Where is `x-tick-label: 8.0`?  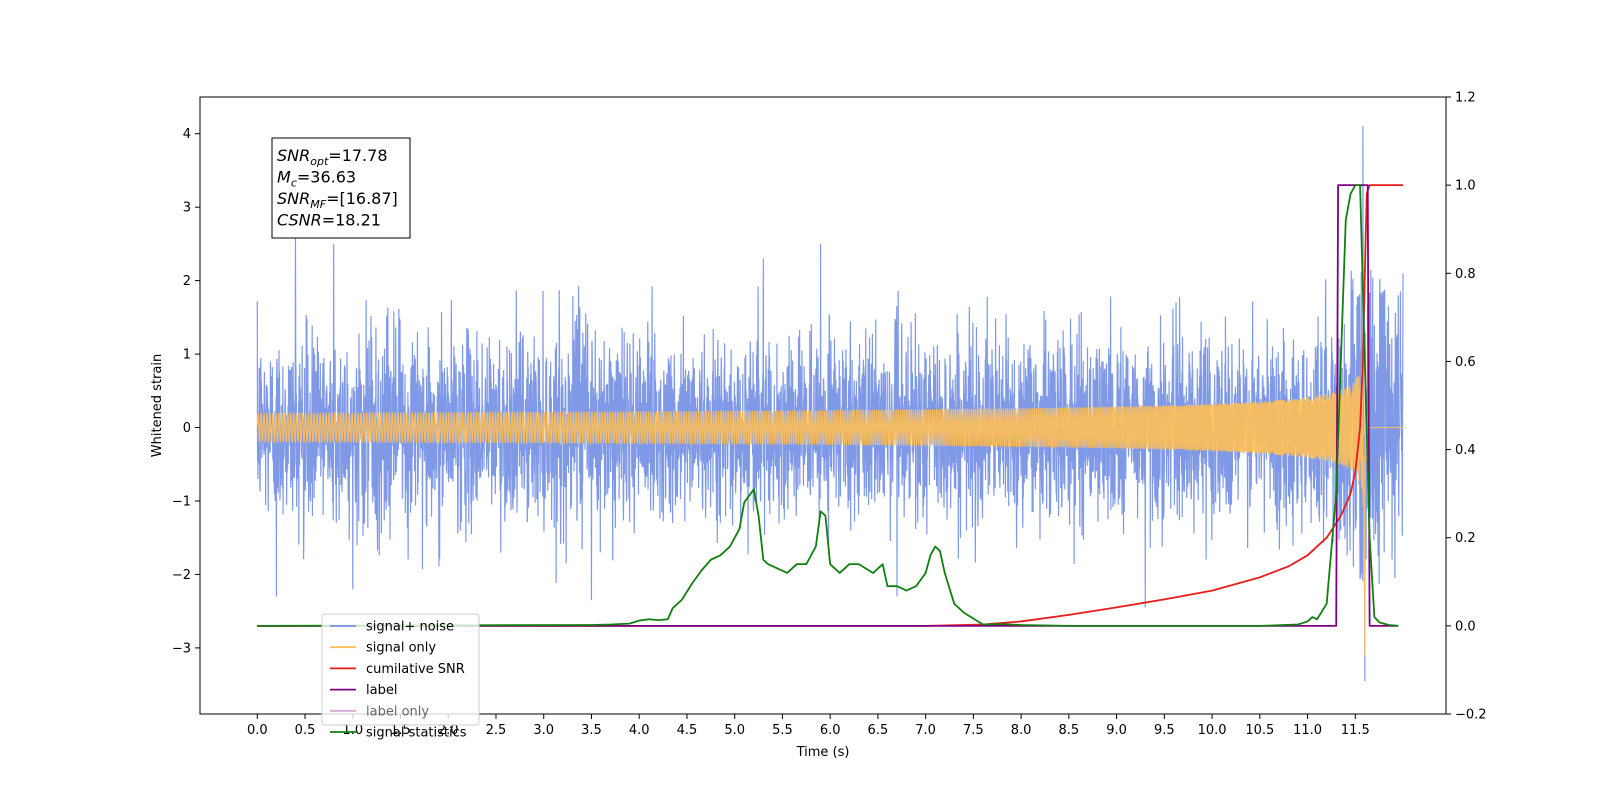 x-tick-label: 8.0 is located at coordinates (1021, 730).